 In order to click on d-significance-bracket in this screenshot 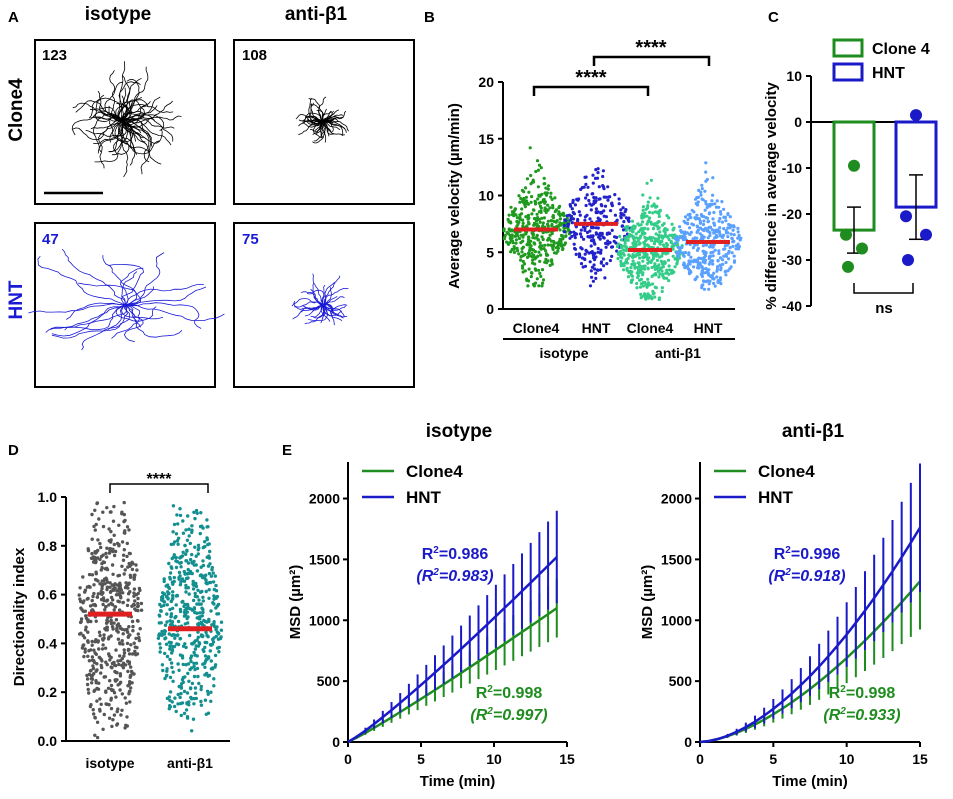, I will do `click(159, 488)`.